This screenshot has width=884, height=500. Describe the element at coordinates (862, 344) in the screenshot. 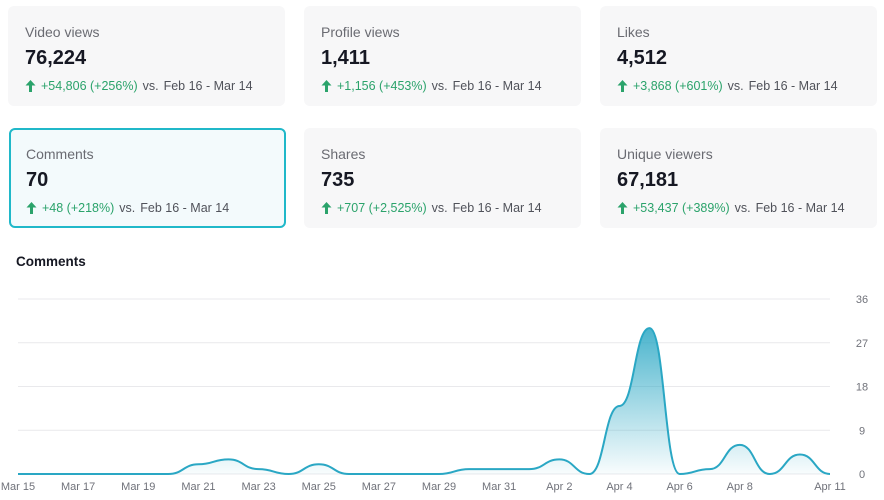

I see `y-tick-label: 27` at that location.